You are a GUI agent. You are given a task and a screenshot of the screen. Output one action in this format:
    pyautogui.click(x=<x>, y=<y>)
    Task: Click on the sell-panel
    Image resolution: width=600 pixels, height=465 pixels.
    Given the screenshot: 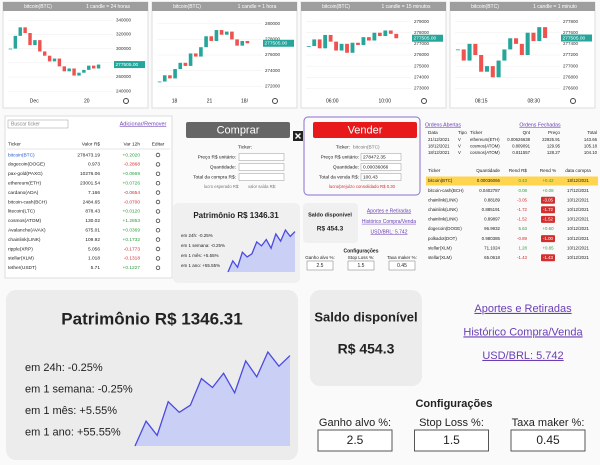 What is the action you would take?
    pyautogui.click(x=362, y=156)
    